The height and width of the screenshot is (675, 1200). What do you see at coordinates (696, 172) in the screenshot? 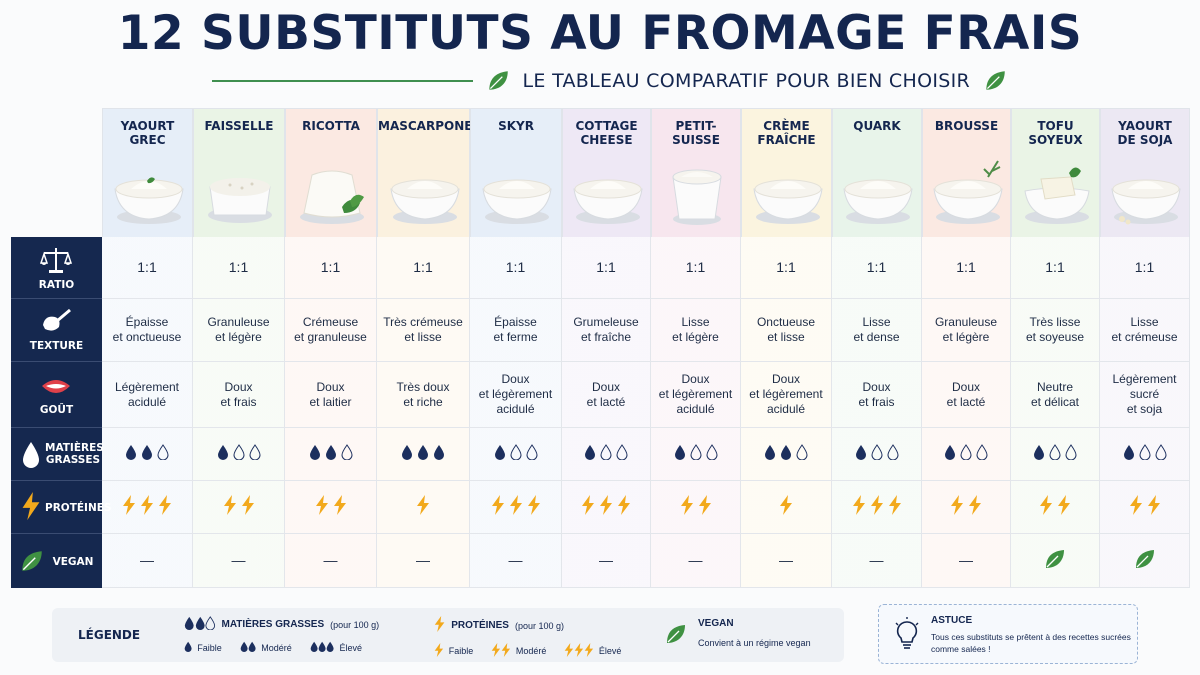
I see `column-header: PETIT-SUISSE` at bounding box center [696, 172].